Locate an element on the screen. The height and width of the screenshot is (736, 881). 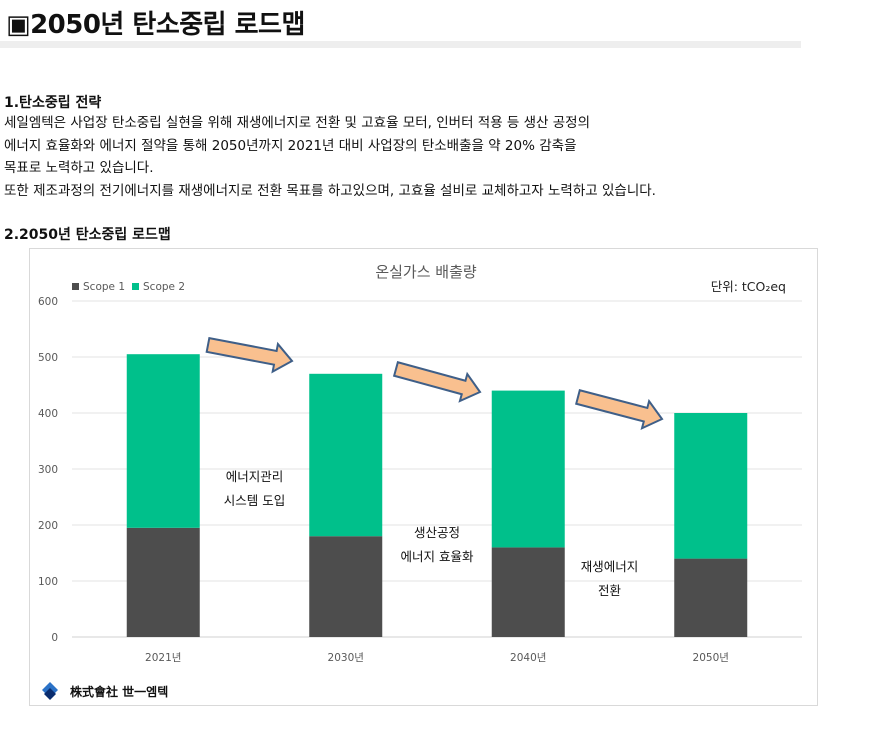
title-underline is located at coordinates (400, 44).